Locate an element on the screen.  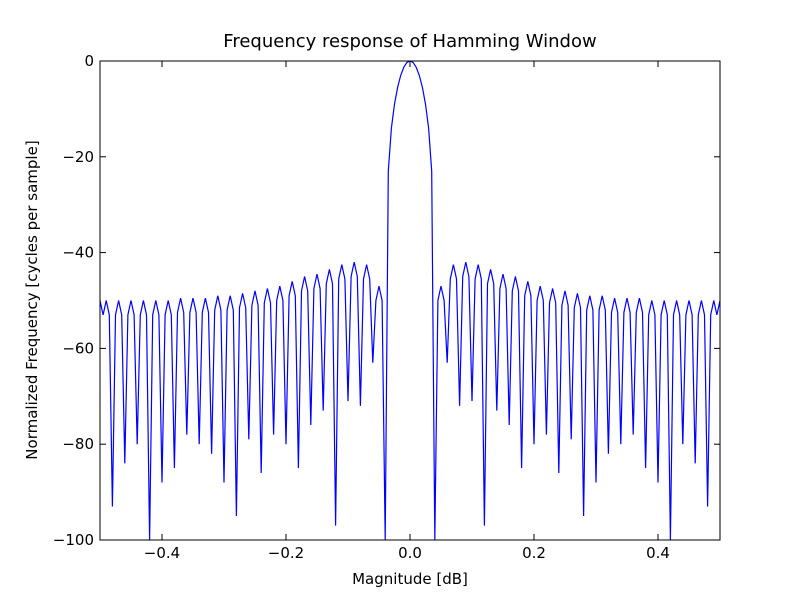
x-tick-label: 0.0 is located at coordinates (410, 553).